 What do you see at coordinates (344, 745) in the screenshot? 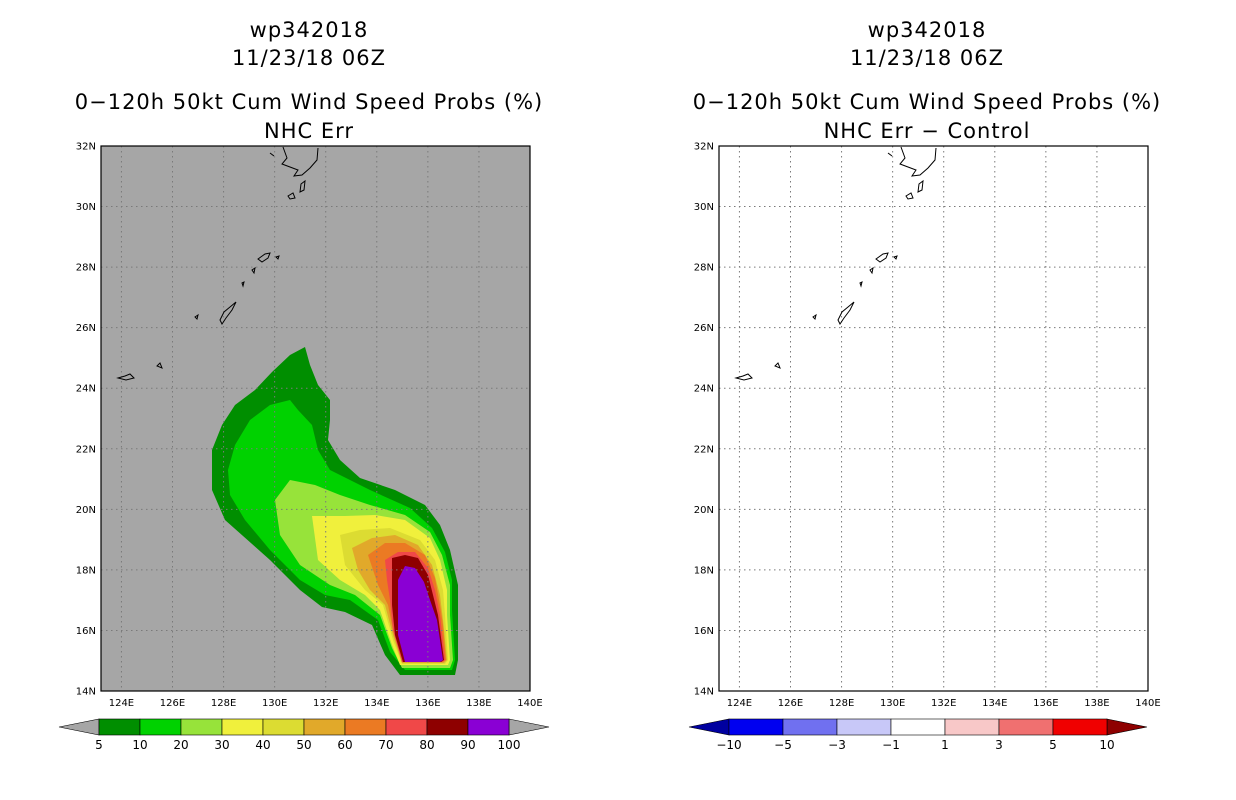
I see `colorbar-label: 60` at bounding box center [344, 745].